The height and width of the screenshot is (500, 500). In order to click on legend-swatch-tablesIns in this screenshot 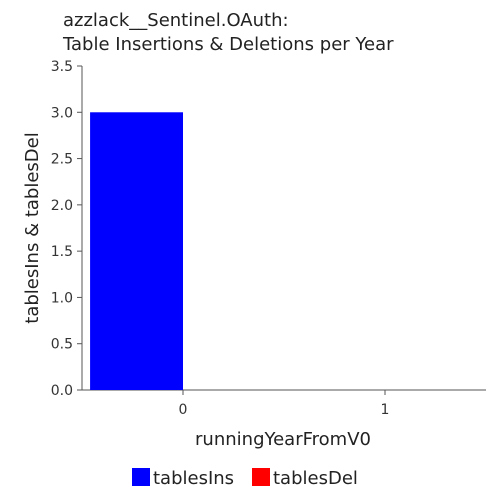, I will do `click(141, 477)`.